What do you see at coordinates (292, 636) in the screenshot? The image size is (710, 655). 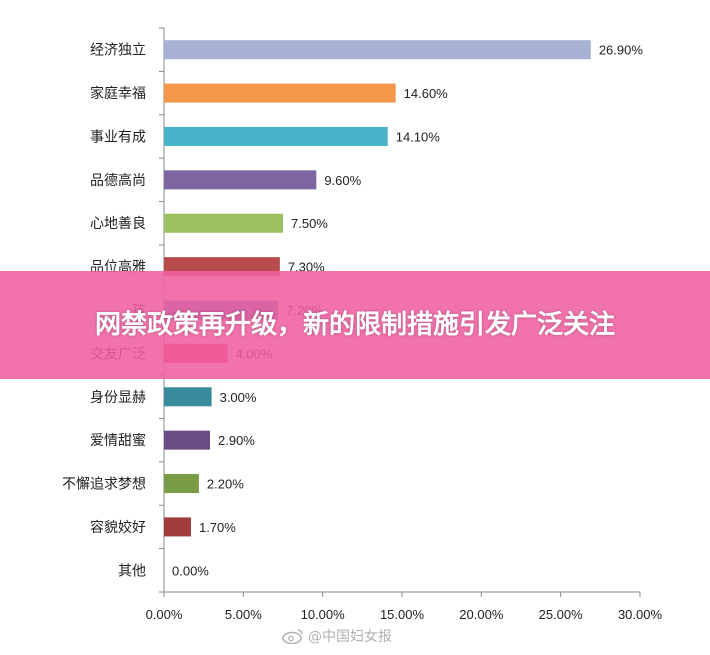 I see `weibo-icon` at bounding box center [292, 636].